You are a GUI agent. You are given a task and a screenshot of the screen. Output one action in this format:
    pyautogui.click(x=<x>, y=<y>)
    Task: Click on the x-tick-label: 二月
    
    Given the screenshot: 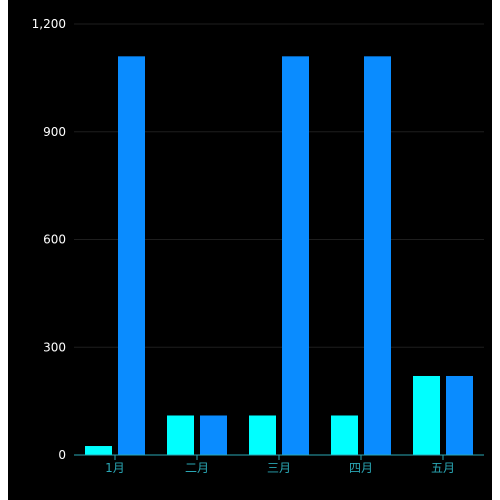 What is the action you would take?
    pyautogui.click(x=197, y=468)
    